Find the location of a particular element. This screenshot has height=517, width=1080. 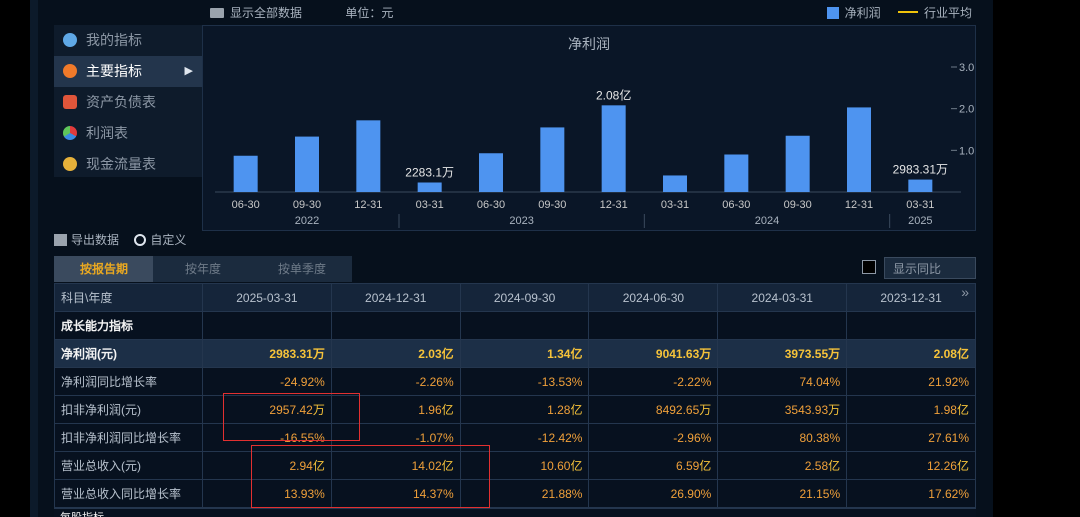

value-cell: 1.98亿 is located at coordinates (911, 409).